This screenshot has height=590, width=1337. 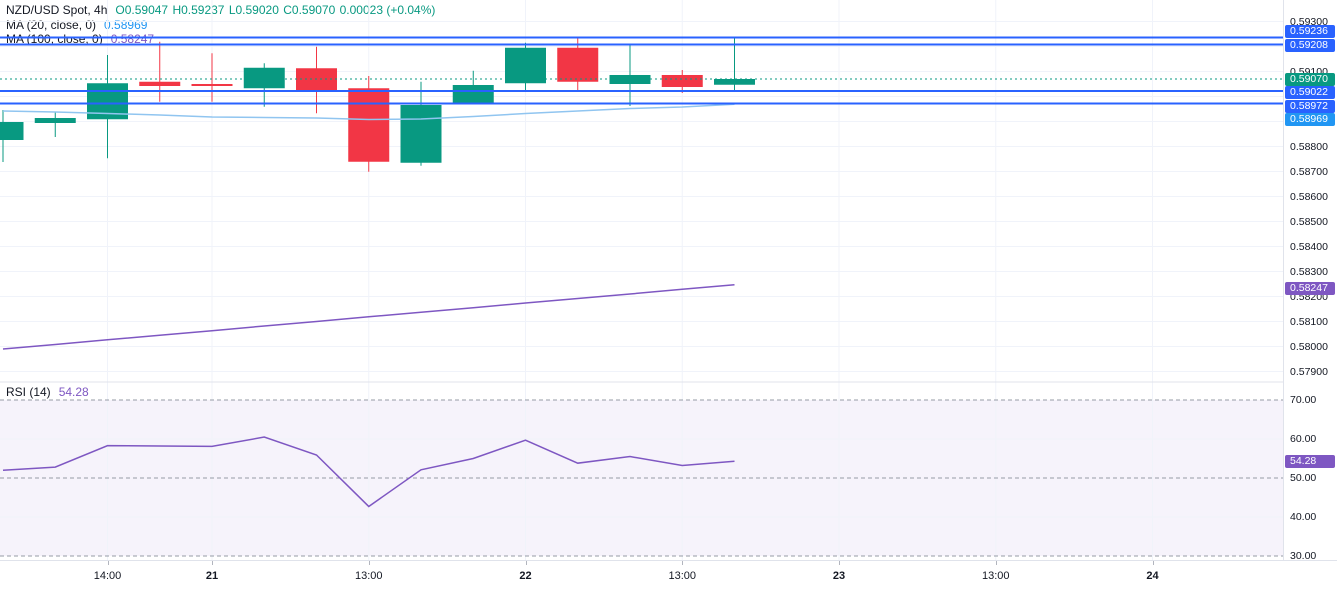 What do you see at coordinates (1309, 321) in the screenshot?
I see `price-tick-label: 0.58100` at bounding box center [1309, 321].